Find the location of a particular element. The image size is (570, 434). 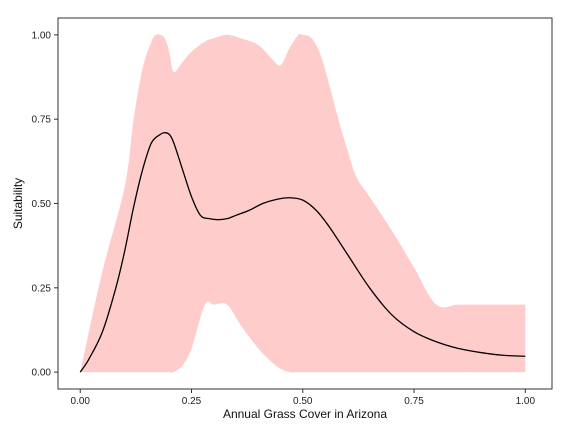

y-tick-label: 0.50 is located at coordinates (42, 204).